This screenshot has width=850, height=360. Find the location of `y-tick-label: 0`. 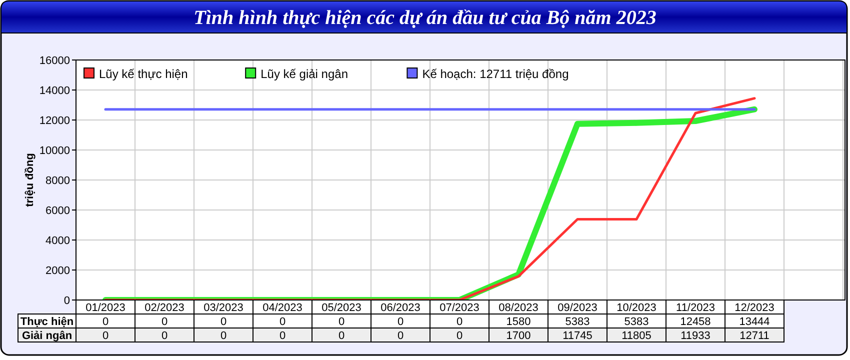

y-tick-label: 0 is located at coordinates (67, 301).